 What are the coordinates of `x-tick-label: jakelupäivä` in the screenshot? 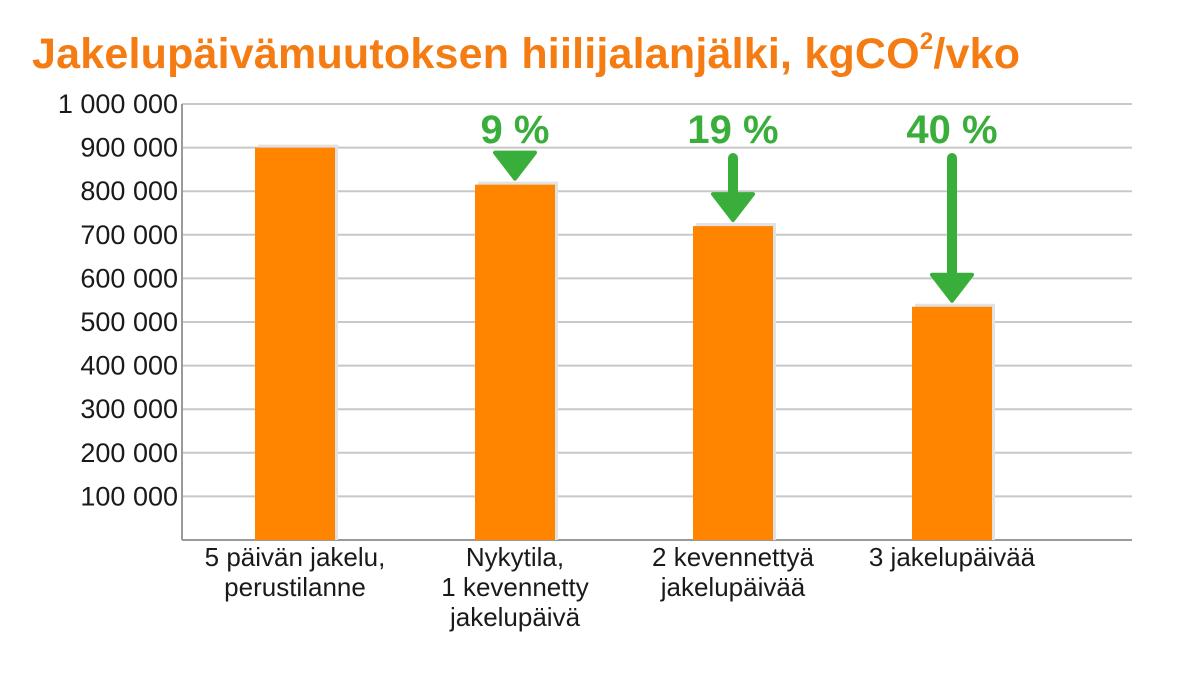 It's located at (515, 617).